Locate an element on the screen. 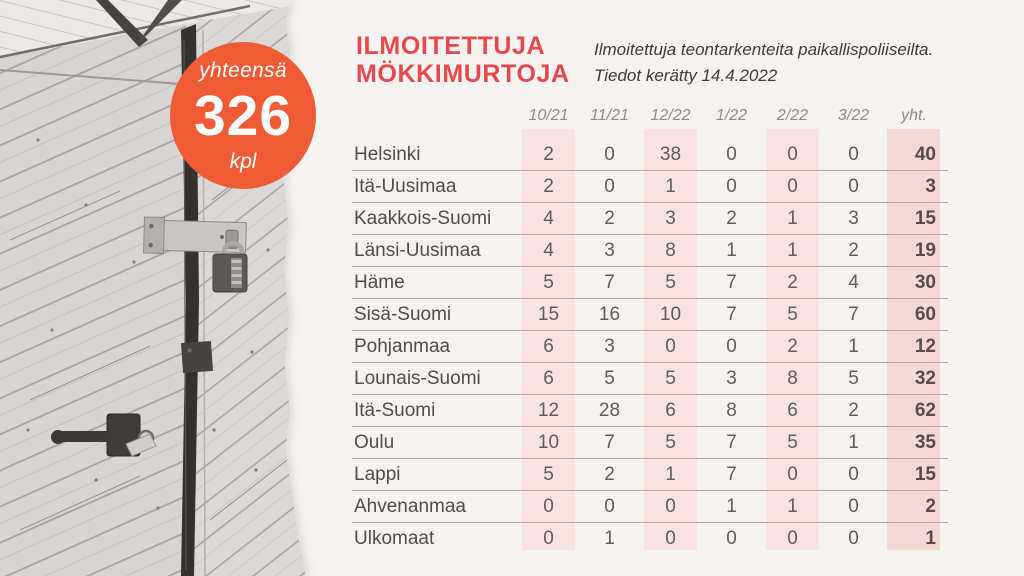  hasp is located at coordinates (195, 235).